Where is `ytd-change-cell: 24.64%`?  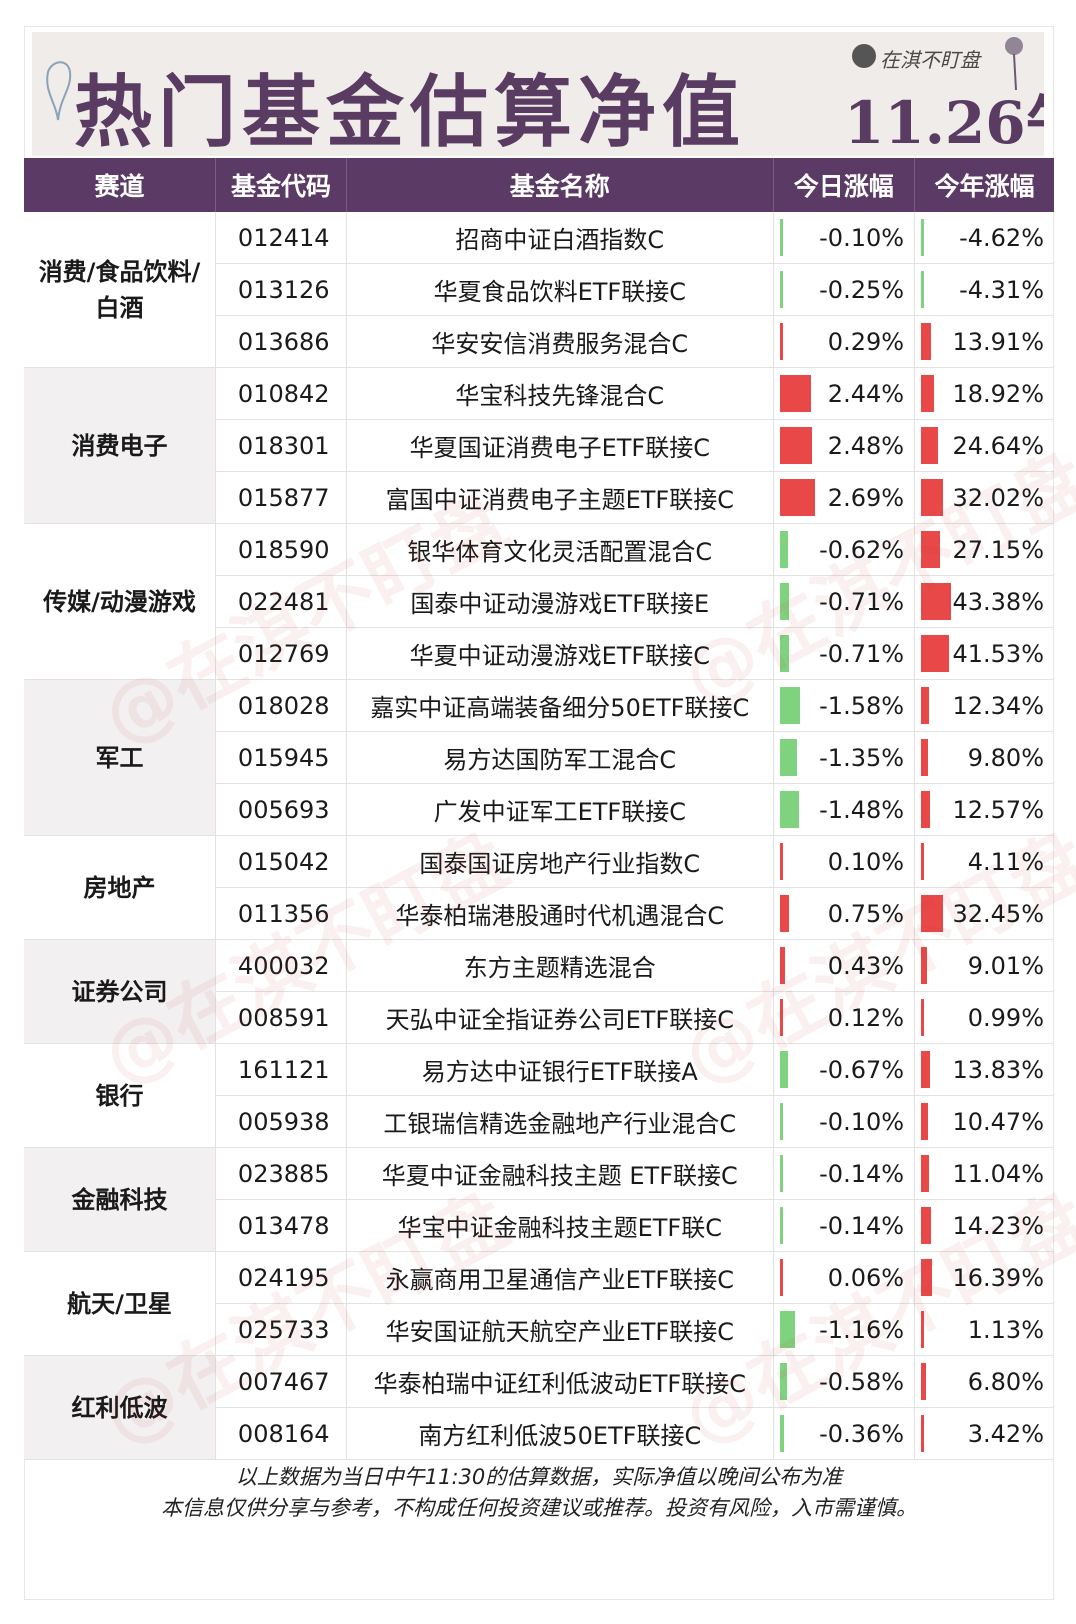
ytd-change-cell: 24.64% is located at coordinates (984, 445).